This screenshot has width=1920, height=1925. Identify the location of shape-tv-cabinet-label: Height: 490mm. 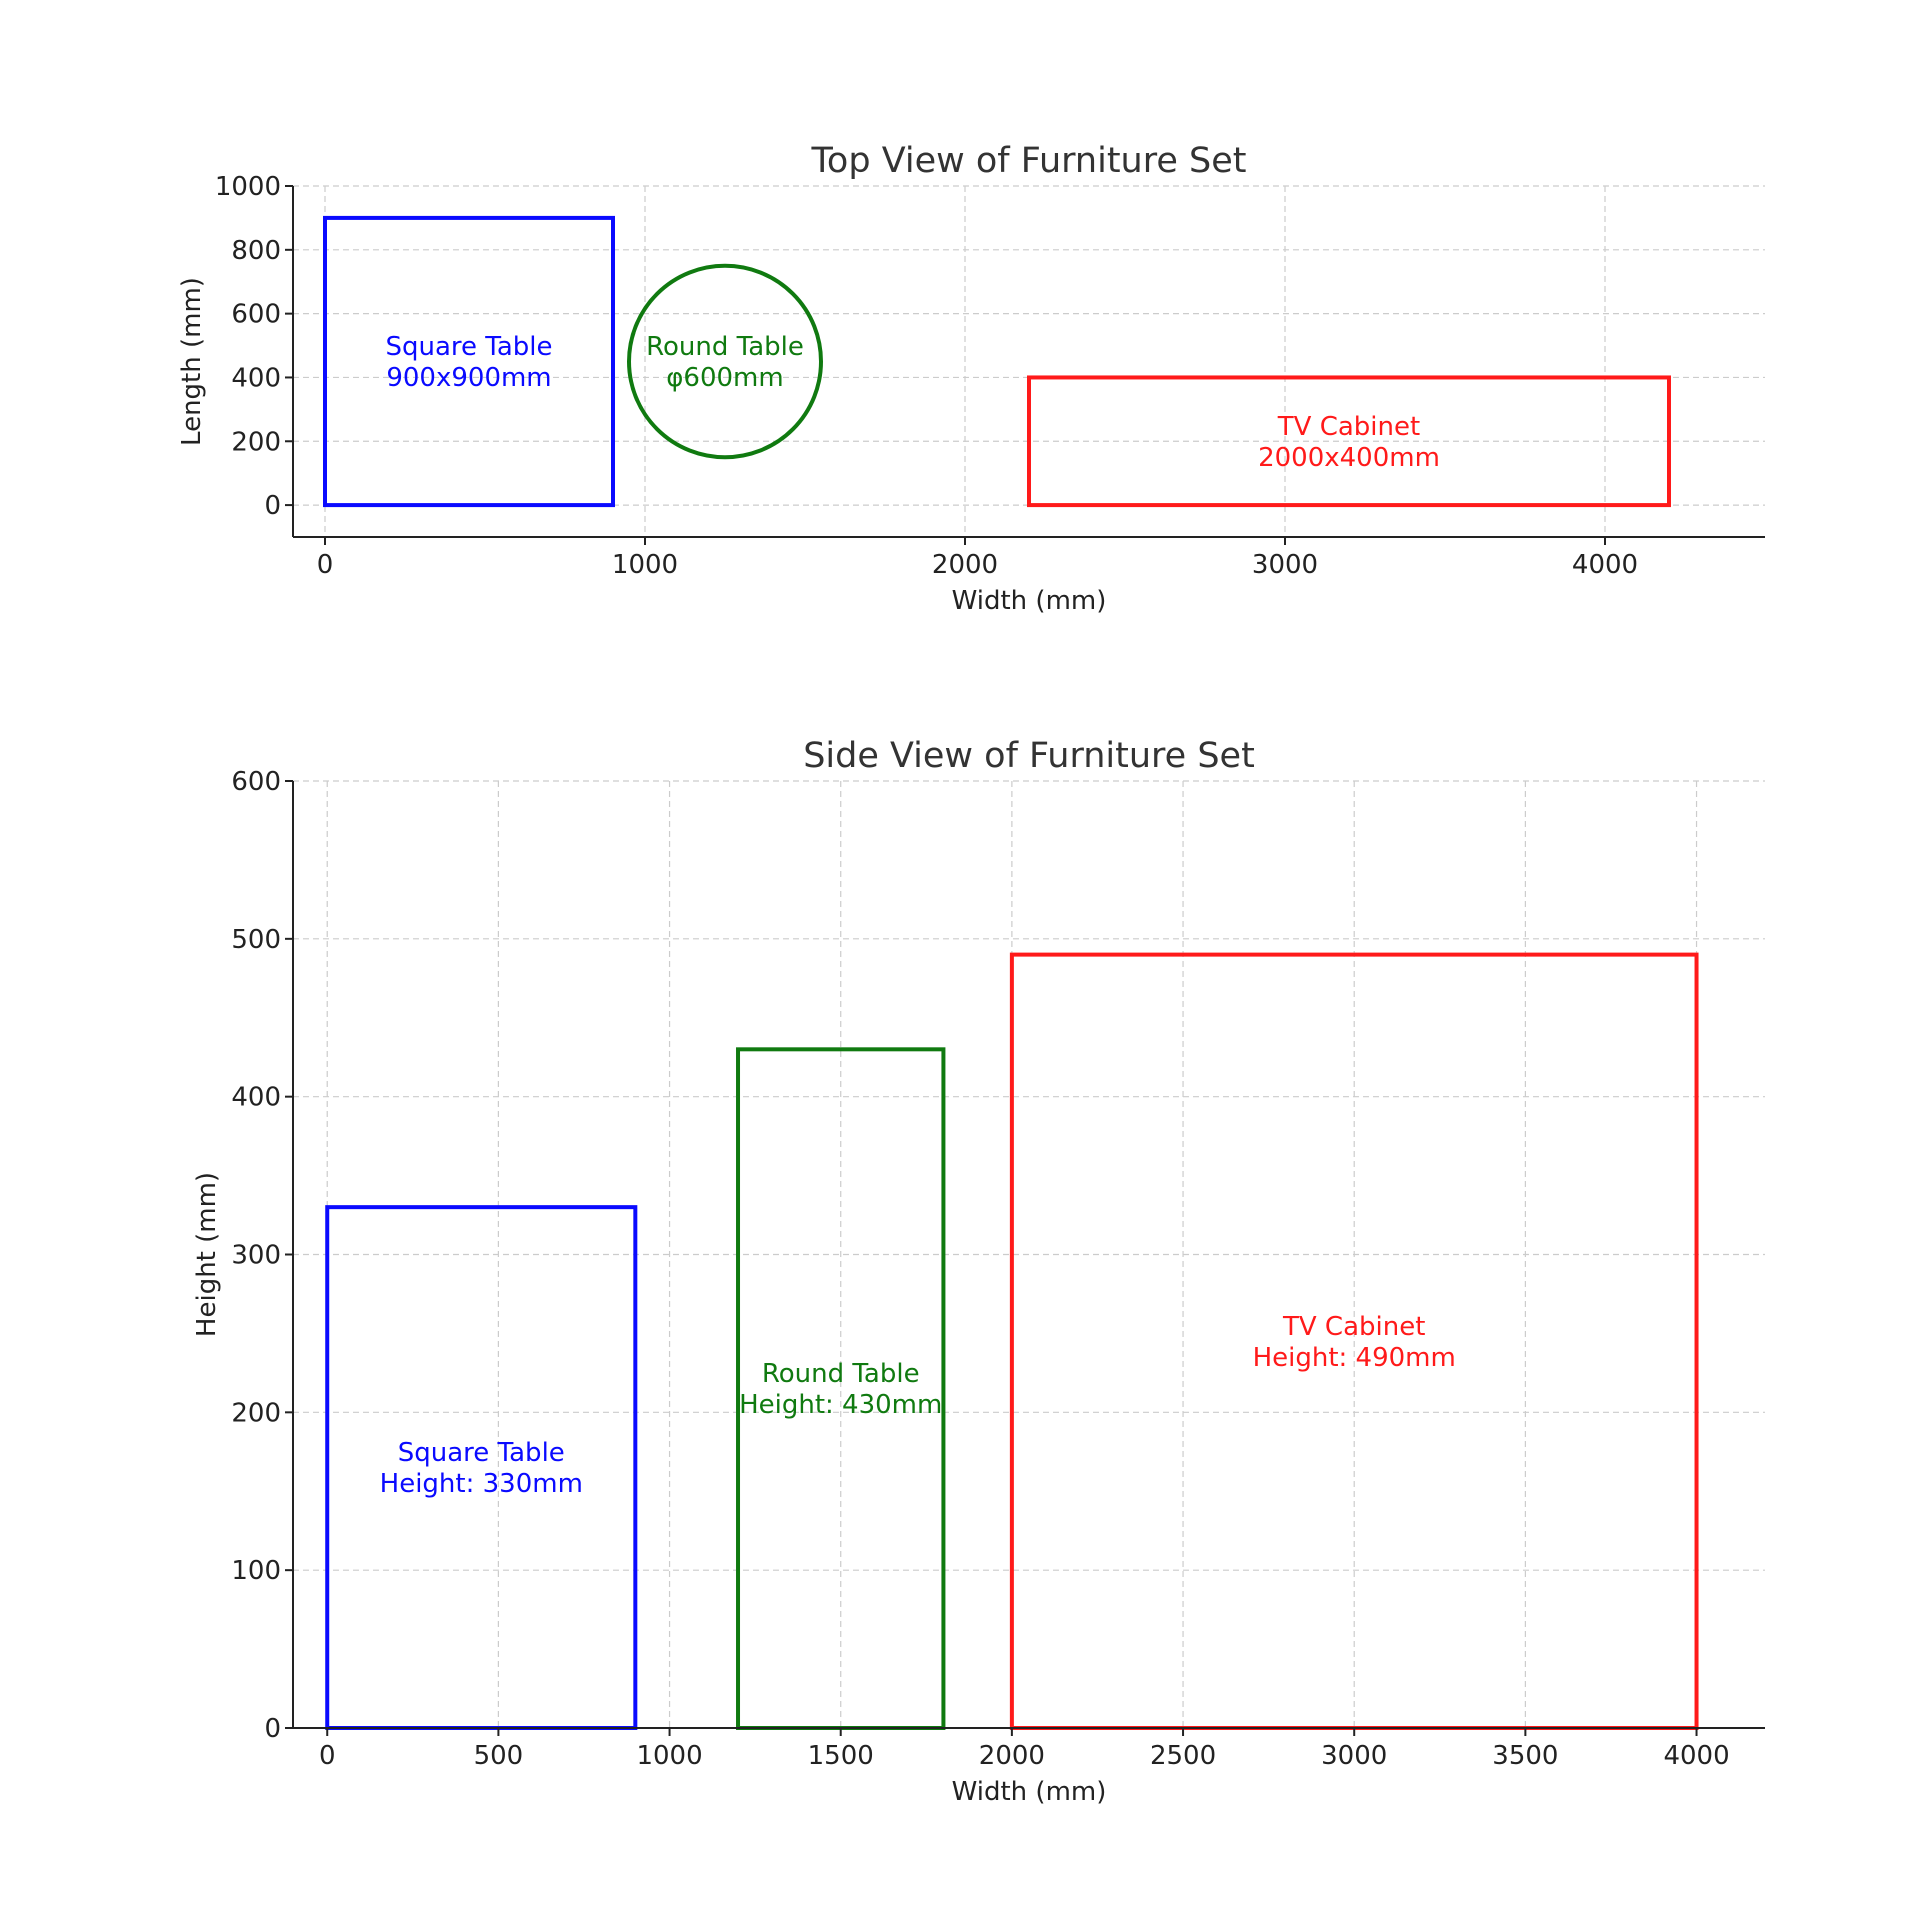
(1354, 1358).